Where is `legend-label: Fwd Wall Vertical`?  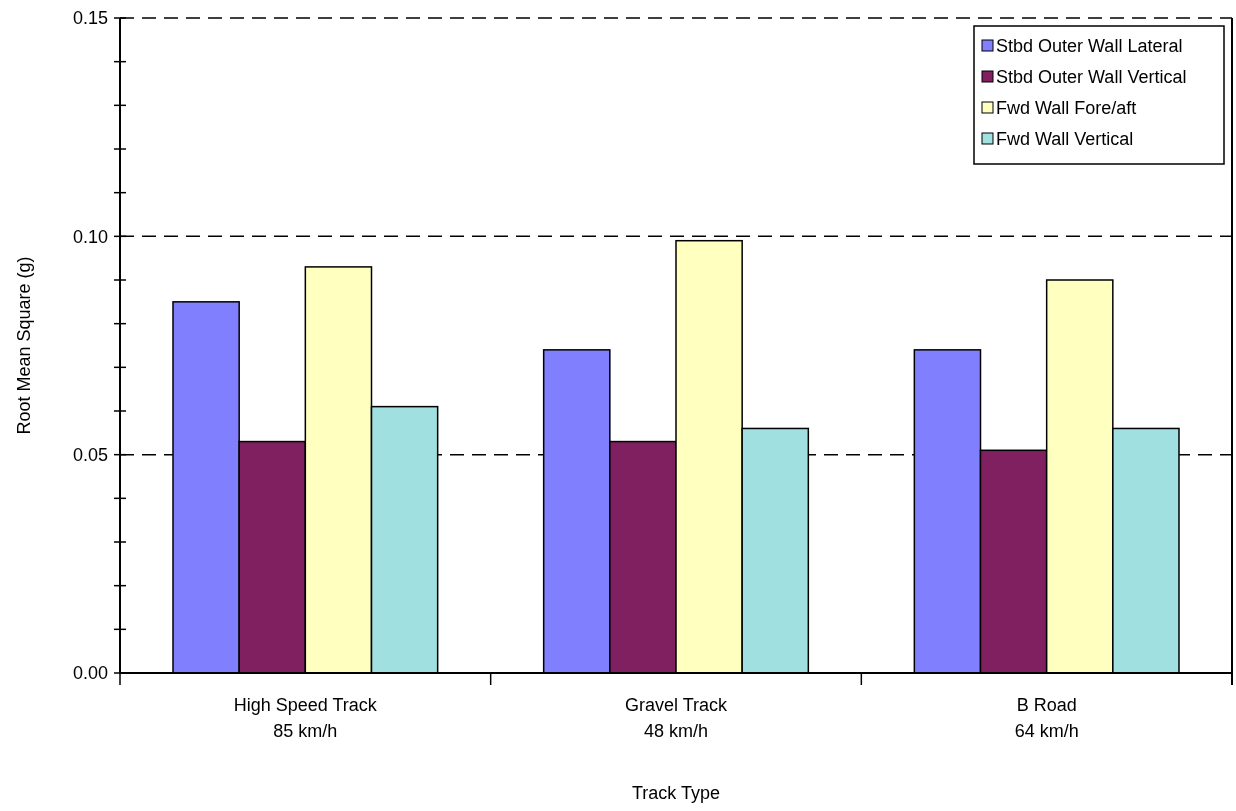 legend-label: Fwd Wall Vertical is located at coordinates (1065, 139).